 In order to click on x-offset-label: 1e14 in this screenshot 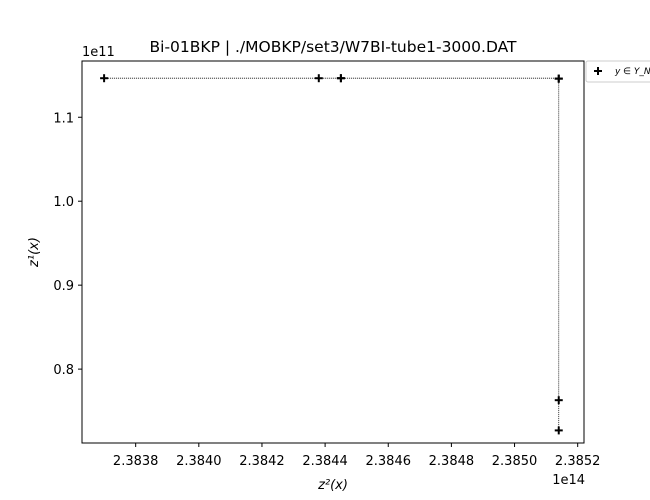, I will do `click(568, 480)`.